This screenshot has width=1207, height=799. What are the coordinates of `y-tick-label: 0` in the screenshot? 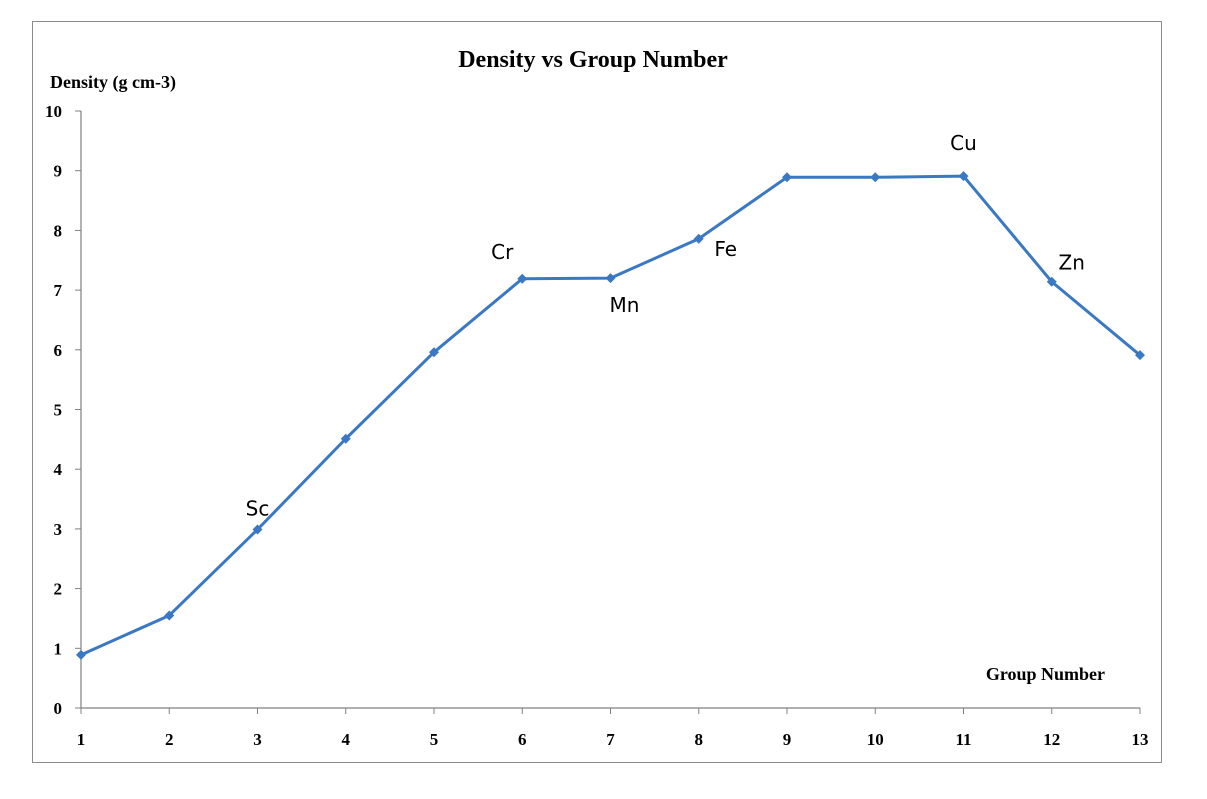 It's located at (58, 708).